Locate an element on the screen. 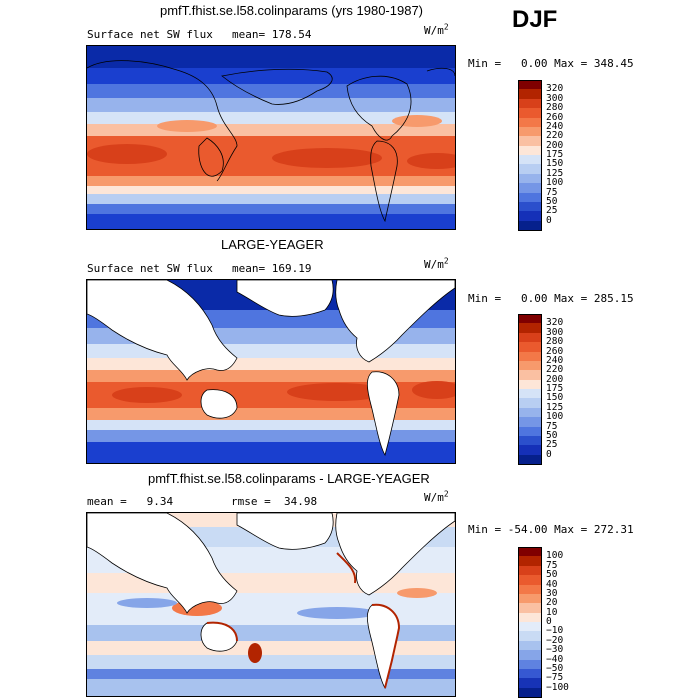  panel1-map-field is located at coordinates (271, 137).